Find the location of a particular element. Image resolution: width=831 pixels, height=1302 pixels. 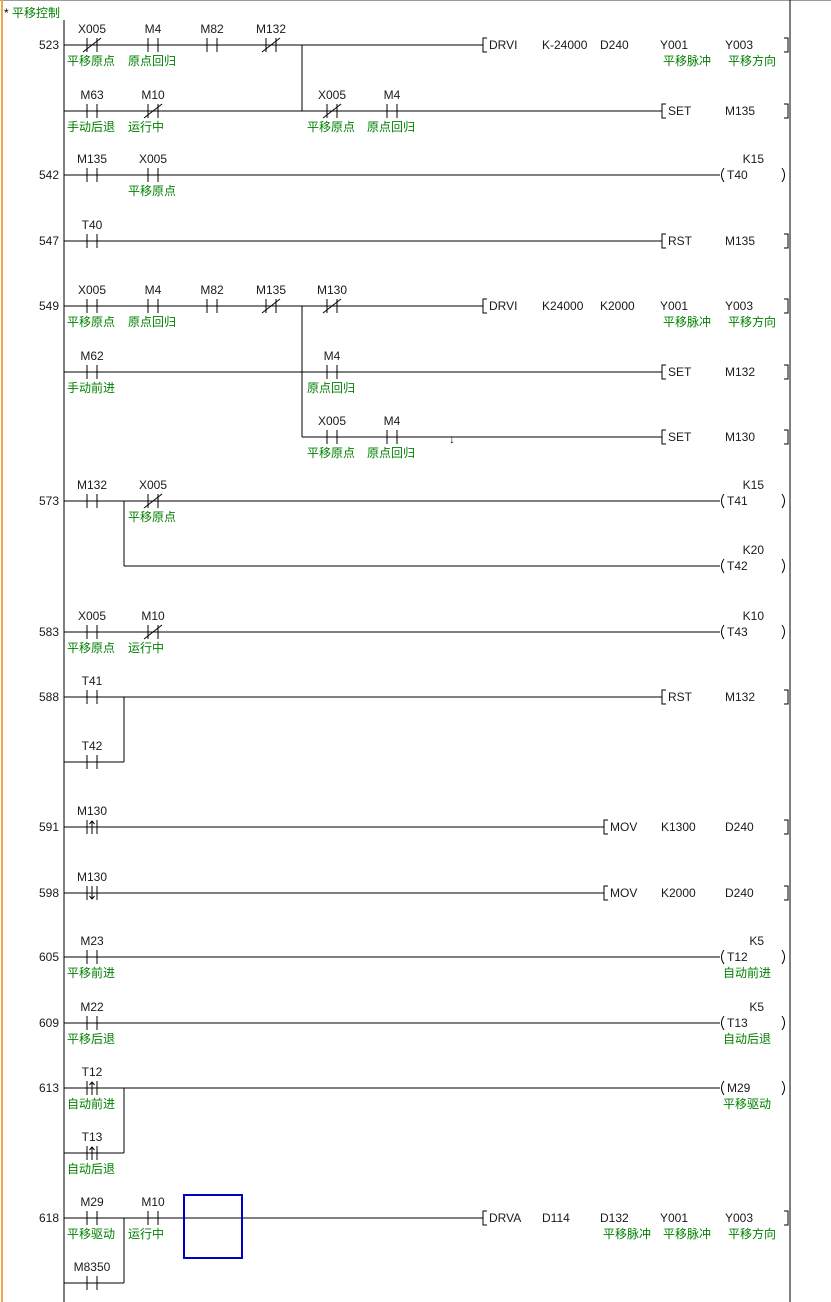

instruction-set: SET M132 is located at coordinates (725, 372).